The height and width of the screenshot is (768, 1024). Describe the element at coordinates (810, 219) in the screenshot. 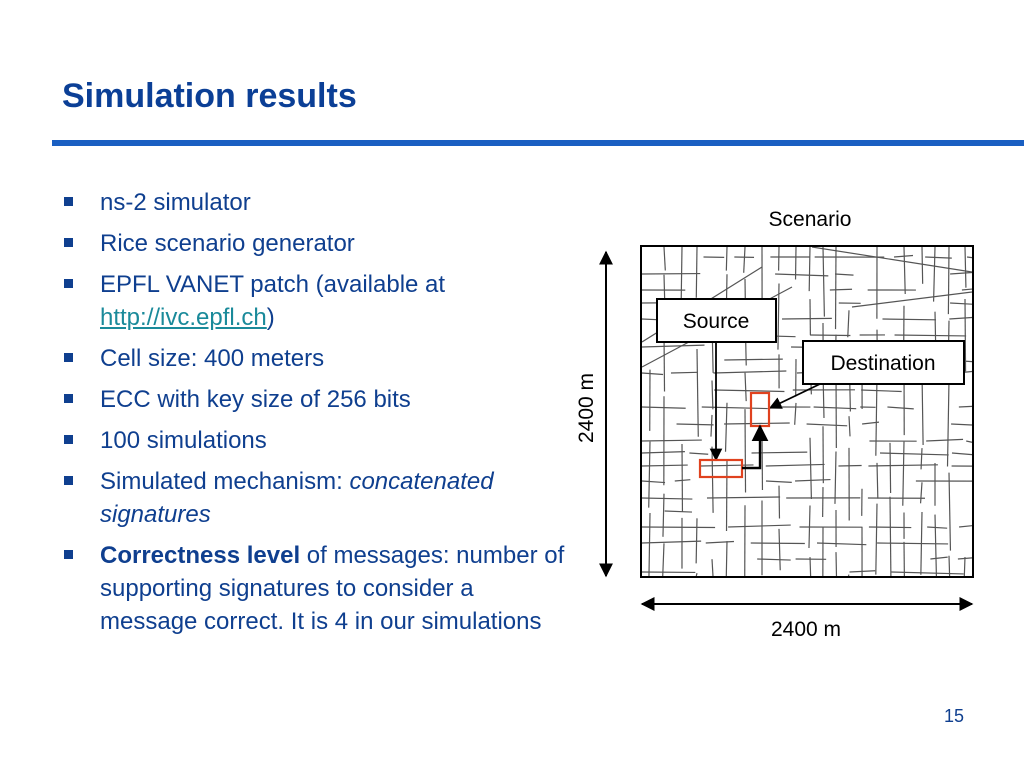

I see `diagram-title: Scenario` at that location.